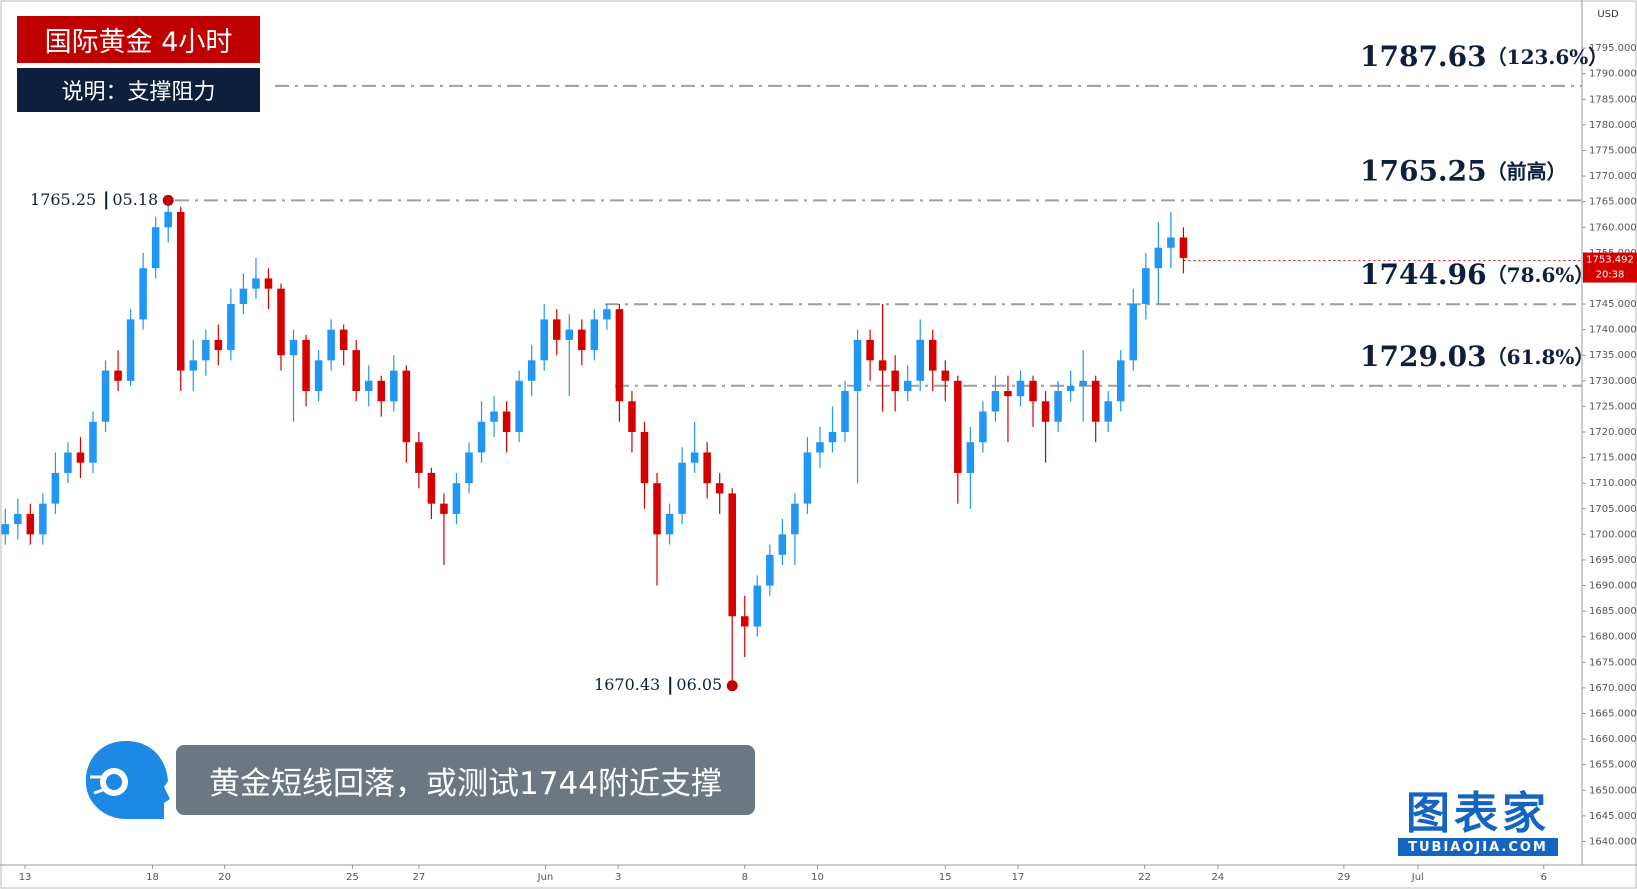  What do you see at coordinates (699, 684) in the screenshot?
I see `extreme-date: 06.05` at bounding box center [699, 684].